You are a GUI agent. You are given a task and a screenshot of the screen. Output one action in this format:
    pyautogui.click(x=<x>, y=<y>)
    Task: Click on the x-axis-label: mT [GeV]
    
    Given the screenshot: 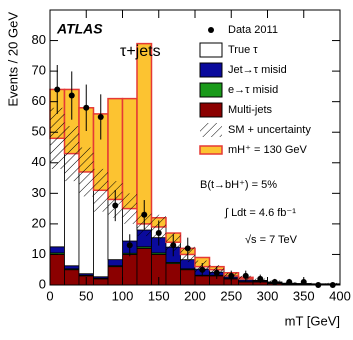 What is the action you would take?
    pyautogui.click(x=312, y=320)
    